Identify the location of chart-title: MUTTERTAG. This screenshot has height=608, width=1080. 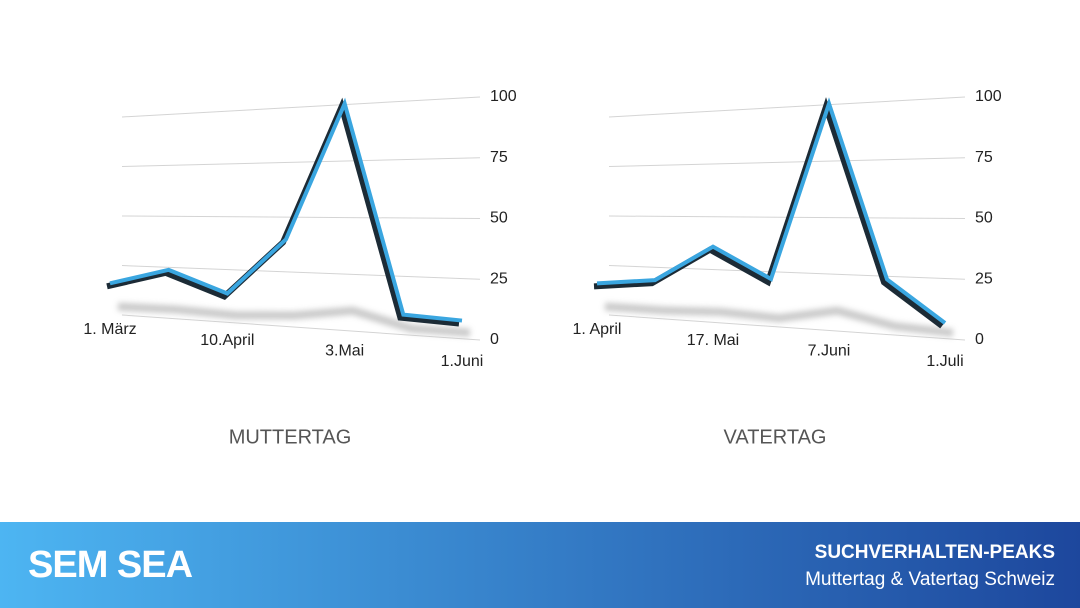
(290, 437).